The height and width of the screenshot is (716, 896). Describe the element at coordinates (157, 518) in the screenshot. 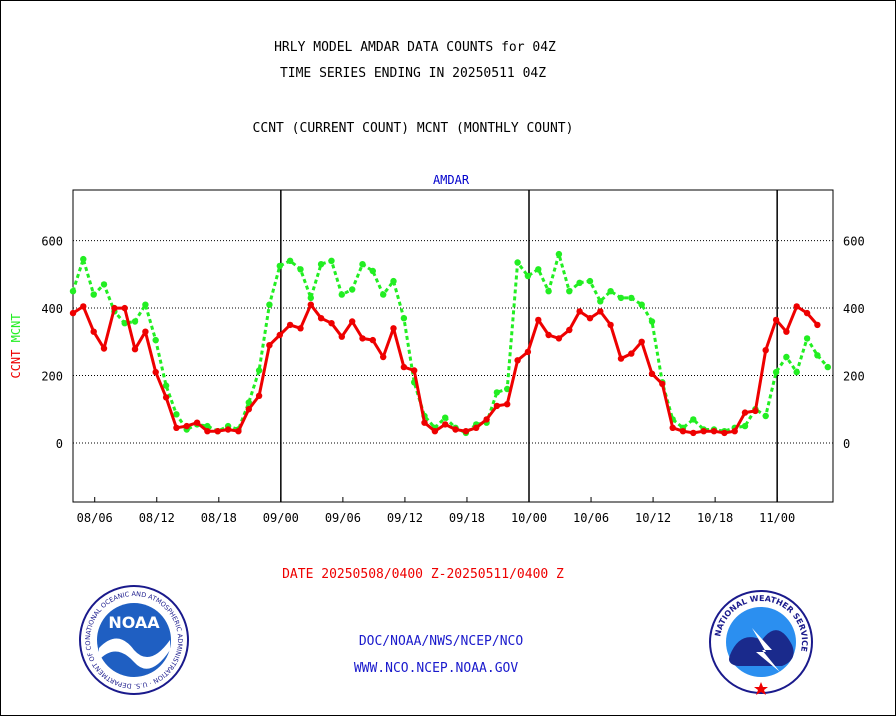

I see `x-tick-label: 08/12` at that location.